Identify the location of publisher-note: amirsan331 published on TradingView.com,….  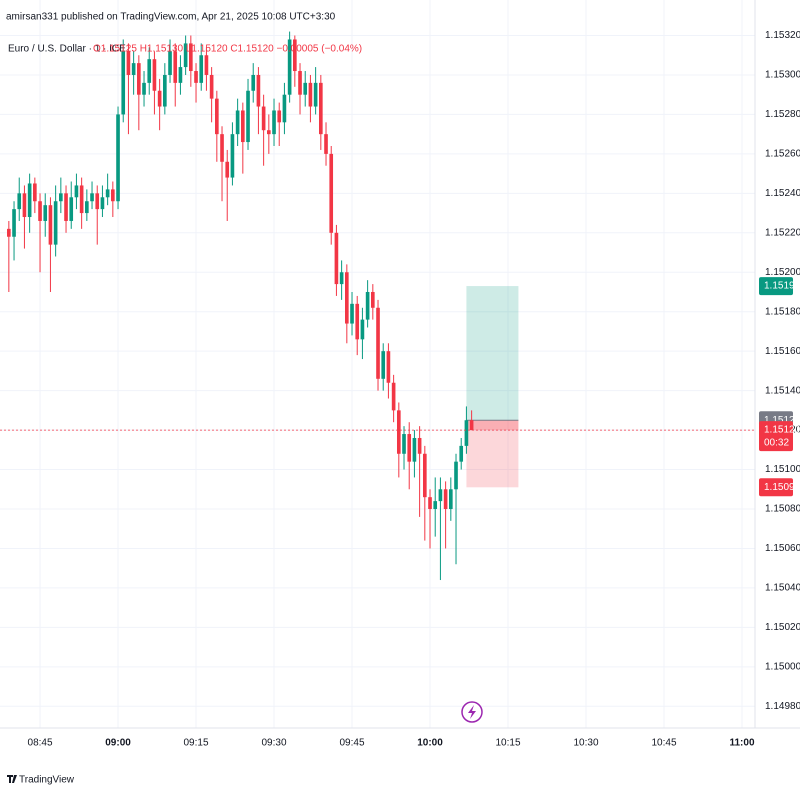
(171, 17).